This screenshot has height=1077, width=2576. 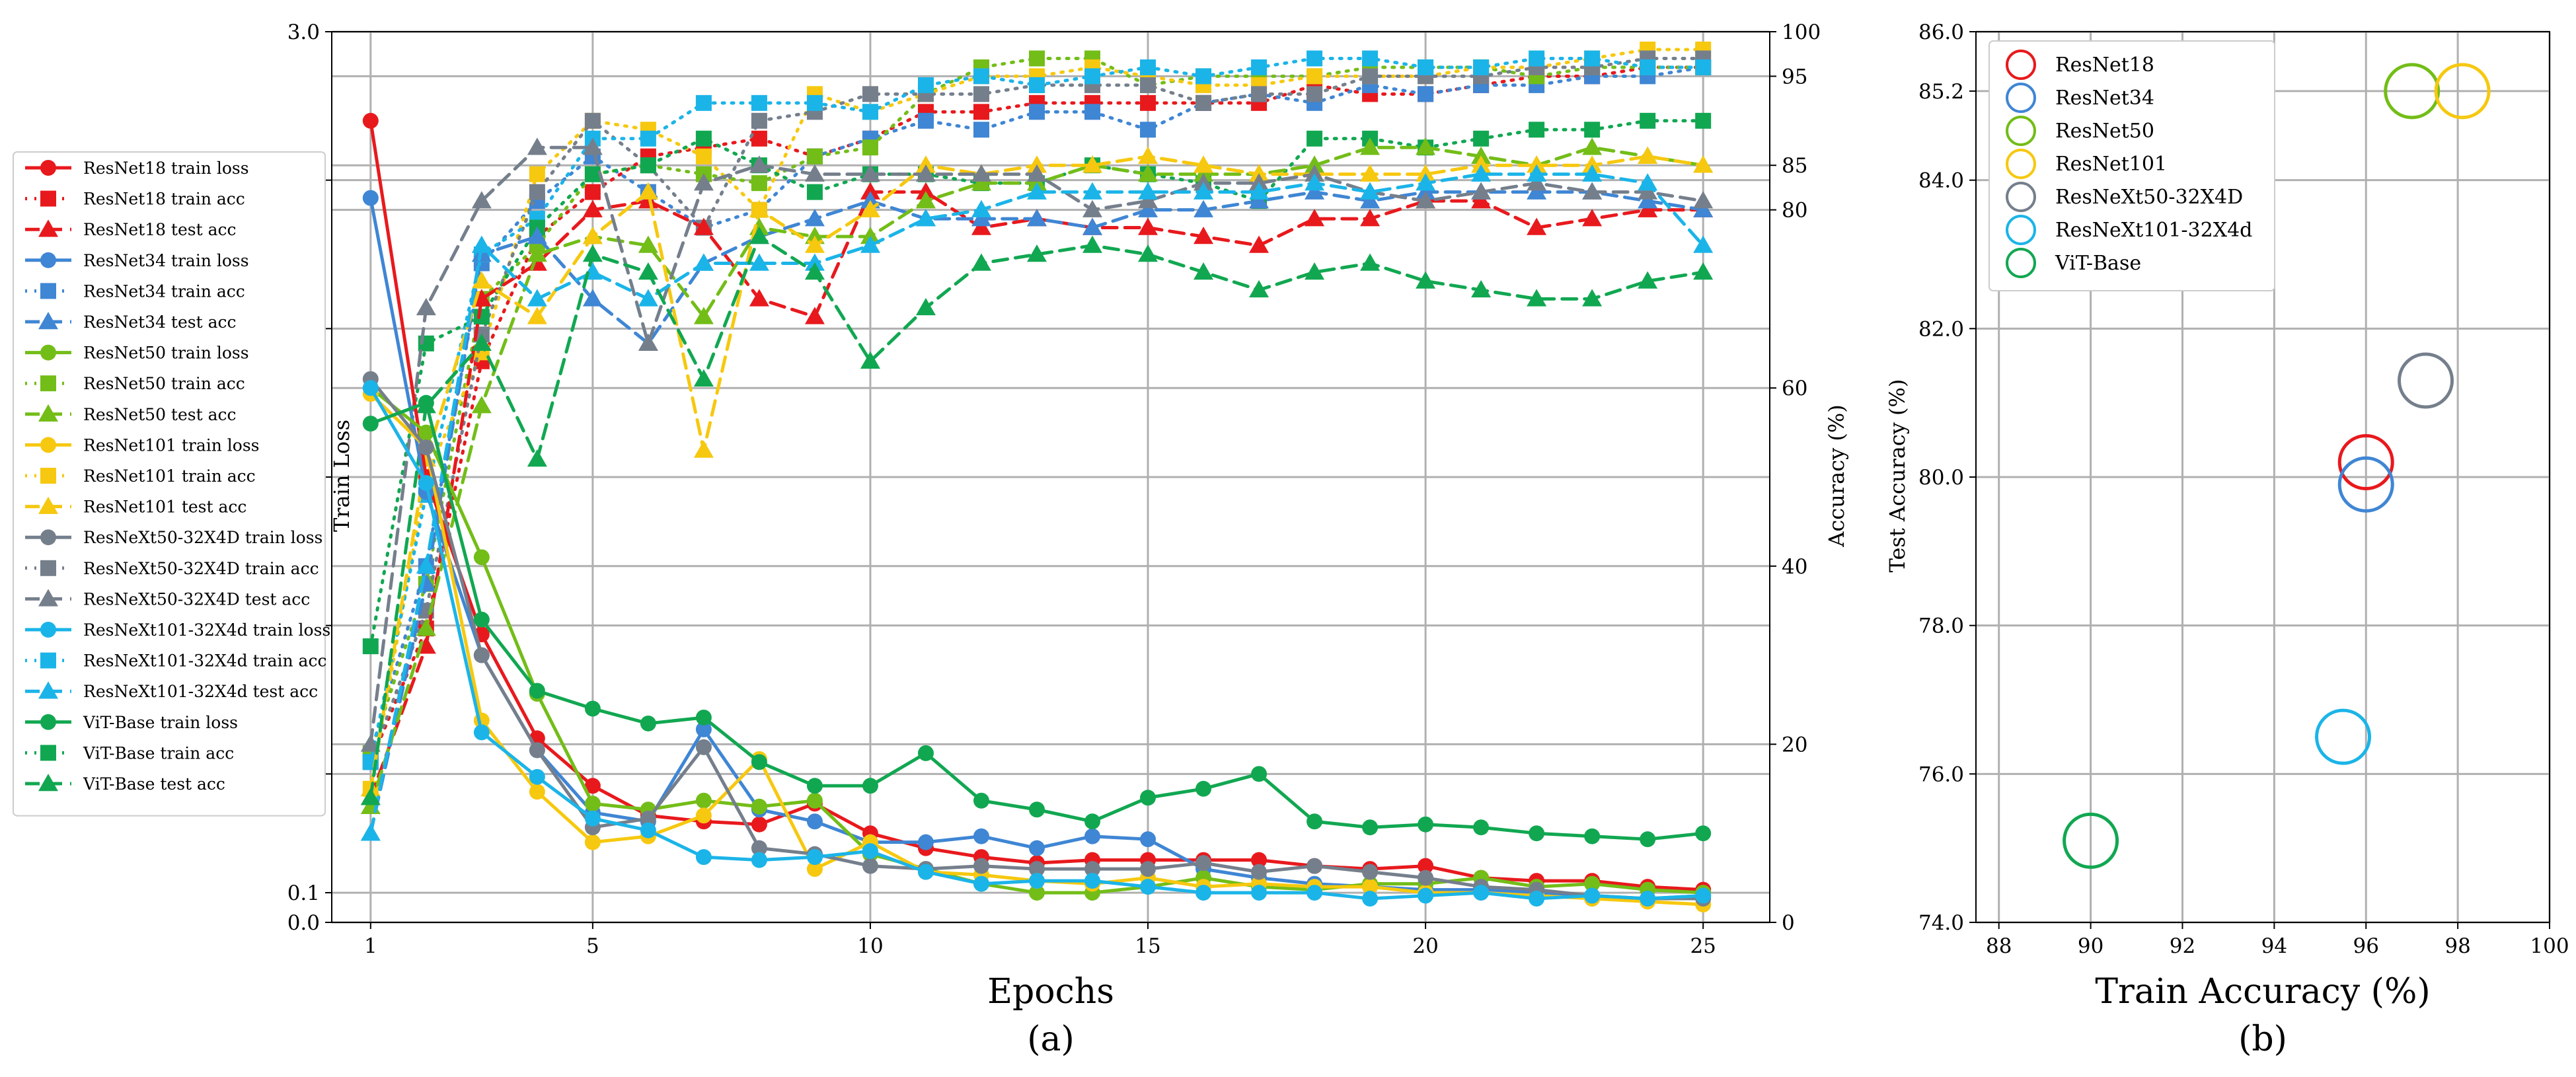 I want to click on legend-b-box, so click(x=2132, y=165).